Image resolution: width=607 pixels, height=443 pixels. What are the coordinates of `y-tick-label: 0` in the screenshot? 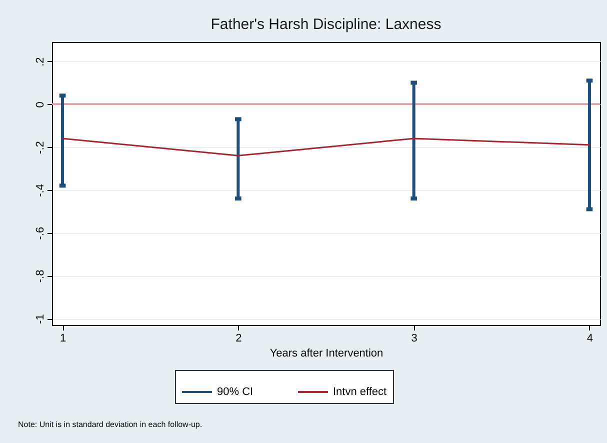 It's located at (40, 105).